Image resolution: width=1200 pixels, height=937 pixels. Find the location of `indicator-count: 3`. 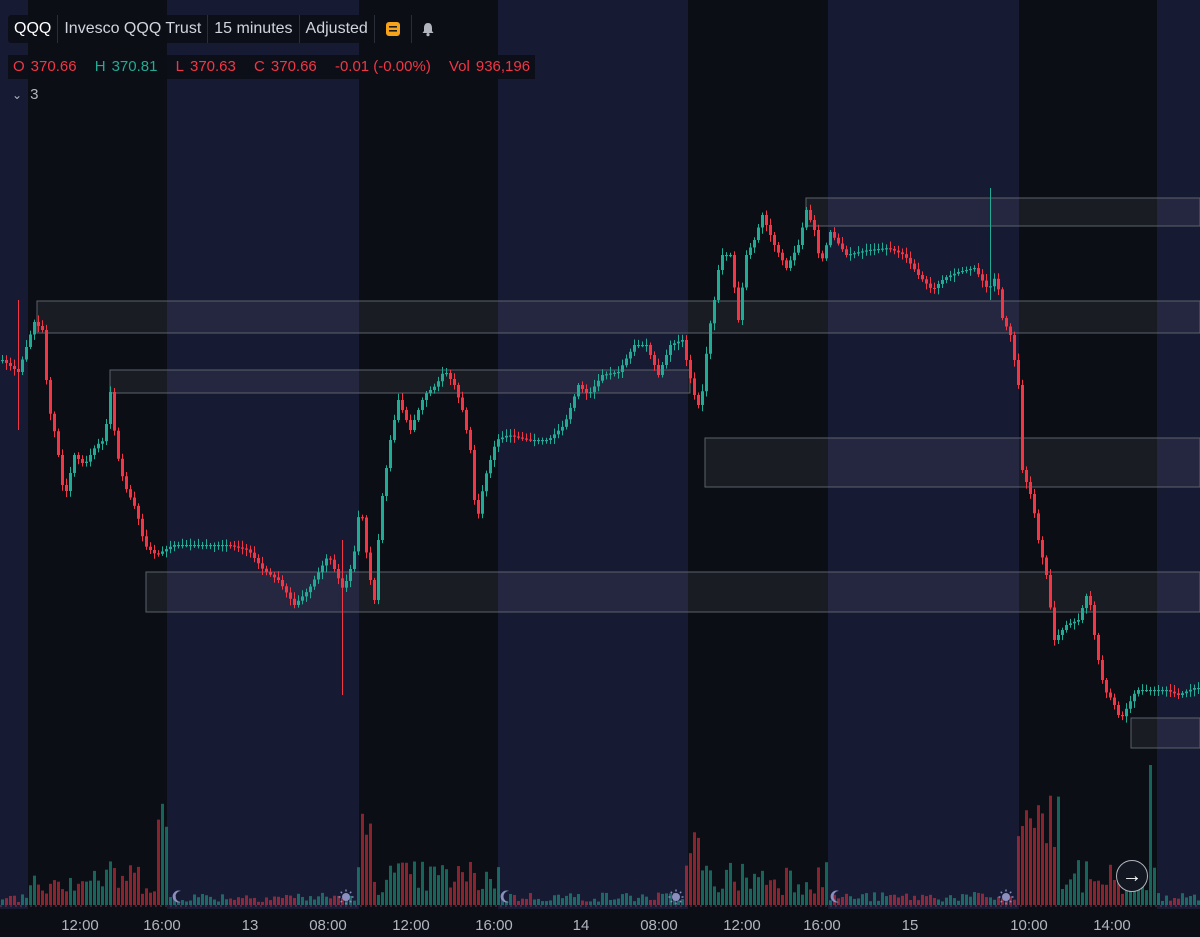

indicator-count: 3 is located at coordinates (34, 94).